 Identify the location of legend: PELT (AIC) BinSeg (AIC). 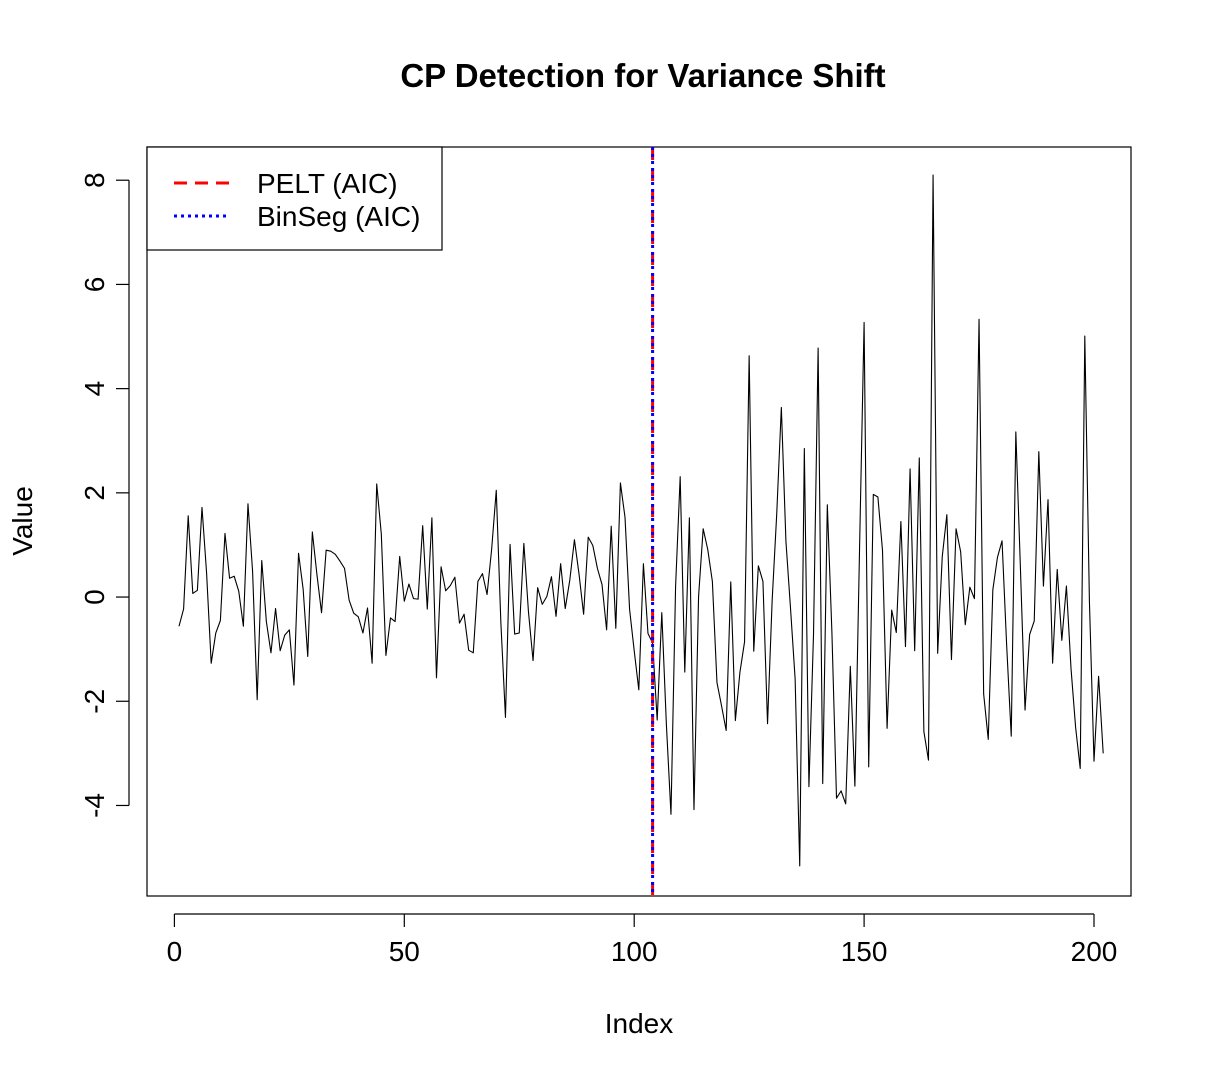
(294, 198).